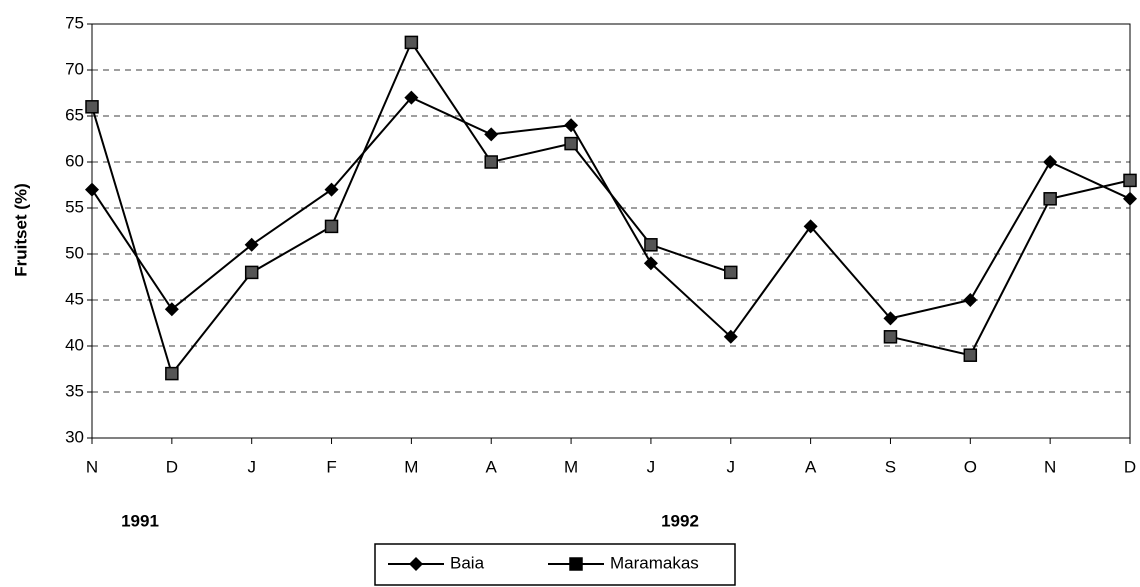  Describe the element at coordinates (74, 68) in the screenshot. I see `y-tick-label: 70` at that location.